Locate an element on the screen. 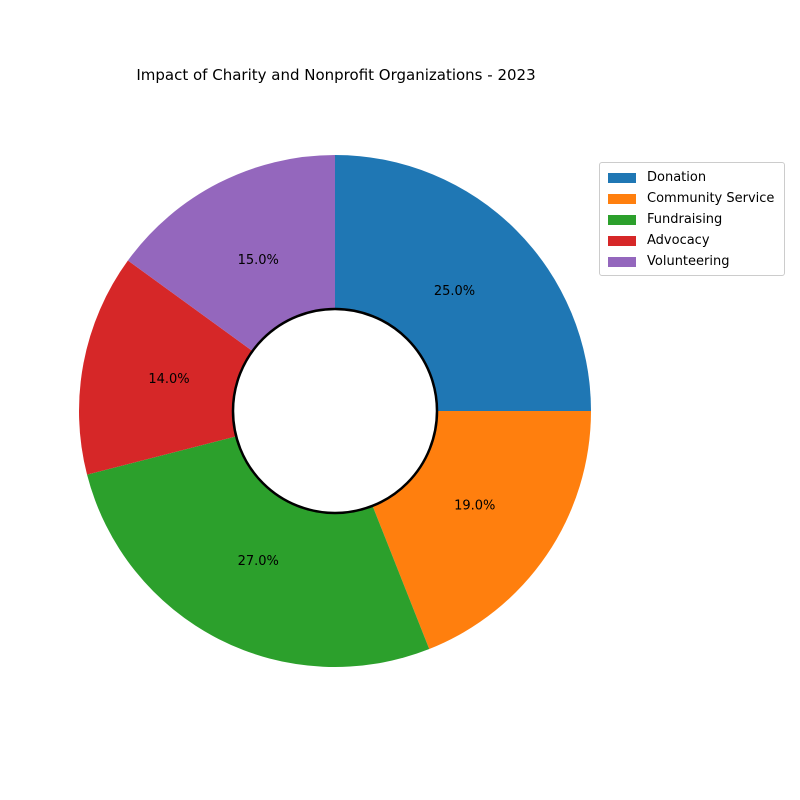 Image resolution: width=800 pixels, height=800 pixels. slice-label-fundraising: 27.0% is located at coordinates (258, 561).